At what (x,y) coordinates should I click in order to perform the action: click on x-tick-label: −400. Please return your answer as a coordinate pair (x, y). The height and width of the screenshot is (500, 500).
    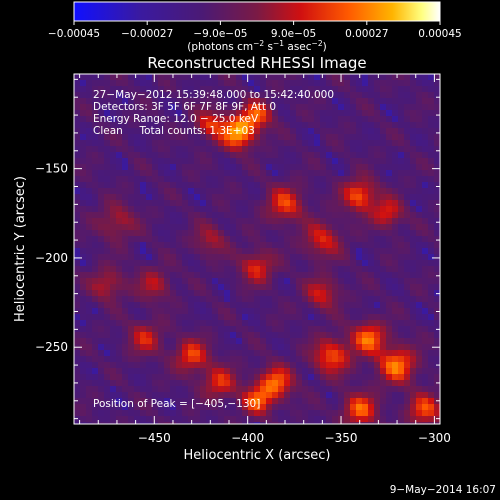
    Looking at the image, I should click on (247, 438).